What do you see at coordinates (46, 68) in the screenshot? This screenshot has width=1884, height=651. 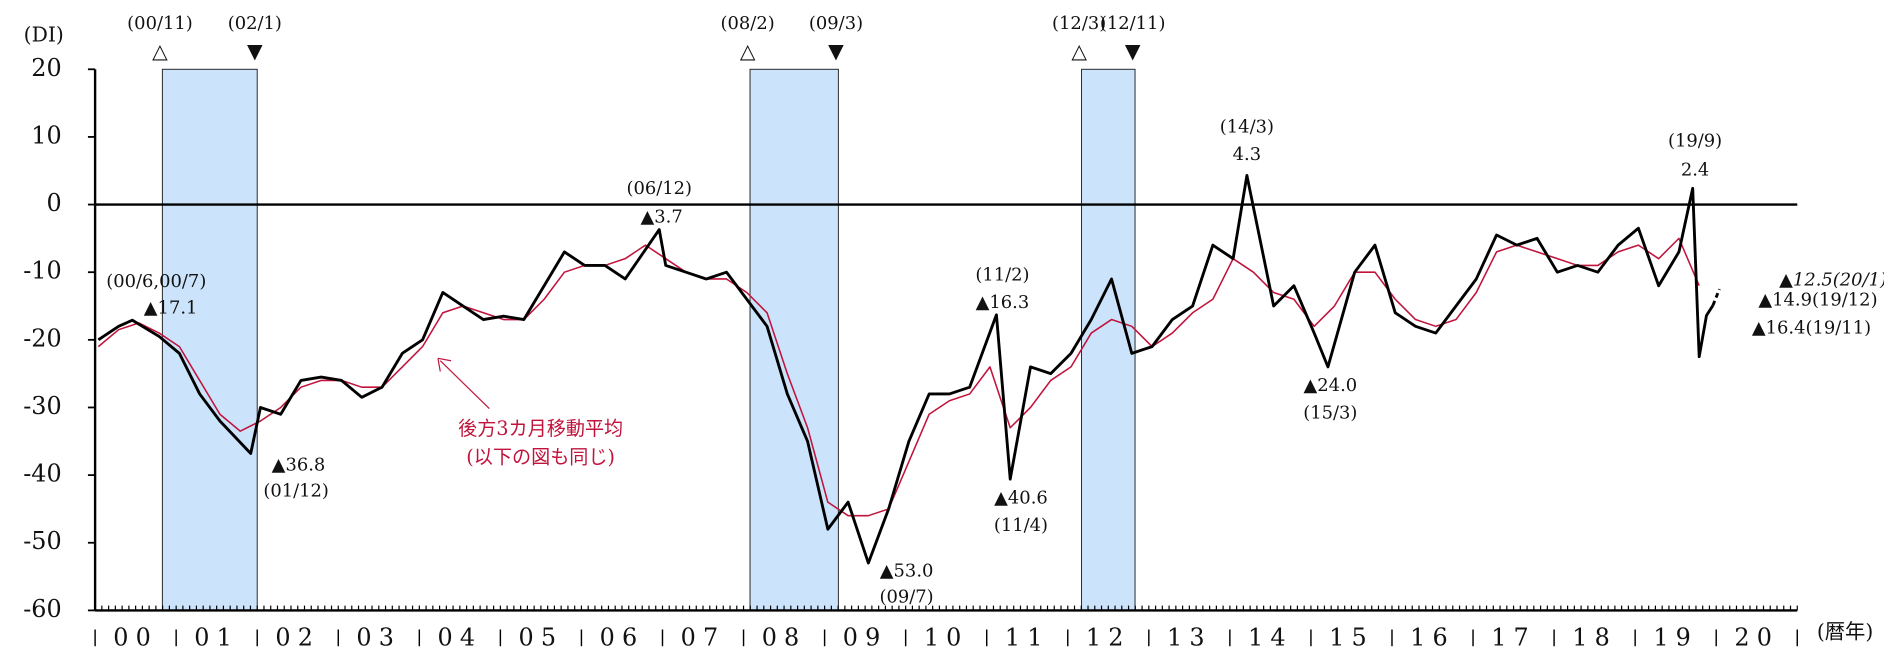 I see `y-tick-label: 20` at bounding box center [46, 68].